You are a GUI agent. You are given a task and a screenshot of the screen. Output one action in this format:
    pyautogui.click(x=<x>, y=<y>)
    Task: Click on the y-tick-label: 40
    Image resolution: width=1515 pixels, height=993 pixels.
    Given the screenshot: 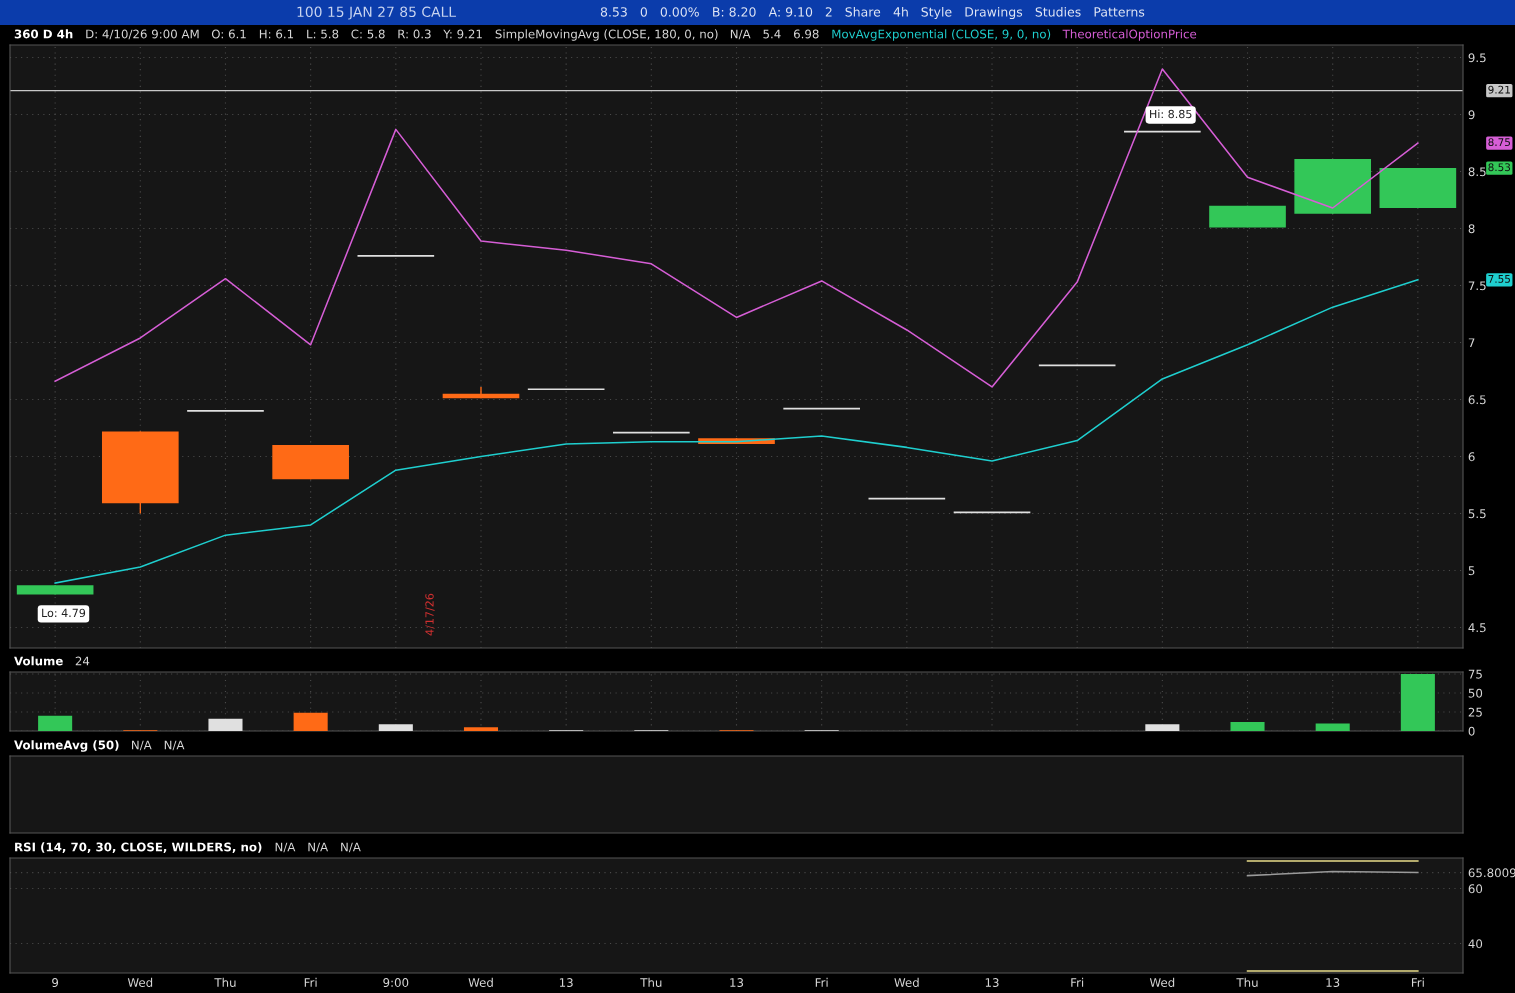 What is the action you would take?
    pyautogui.click(x=1475, y=944)
    